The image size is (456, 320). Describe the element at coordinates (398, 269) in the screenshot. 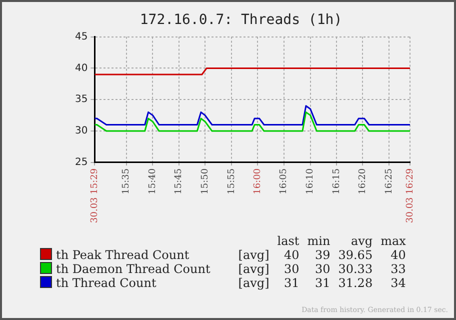

I see `text: 33` at that location.